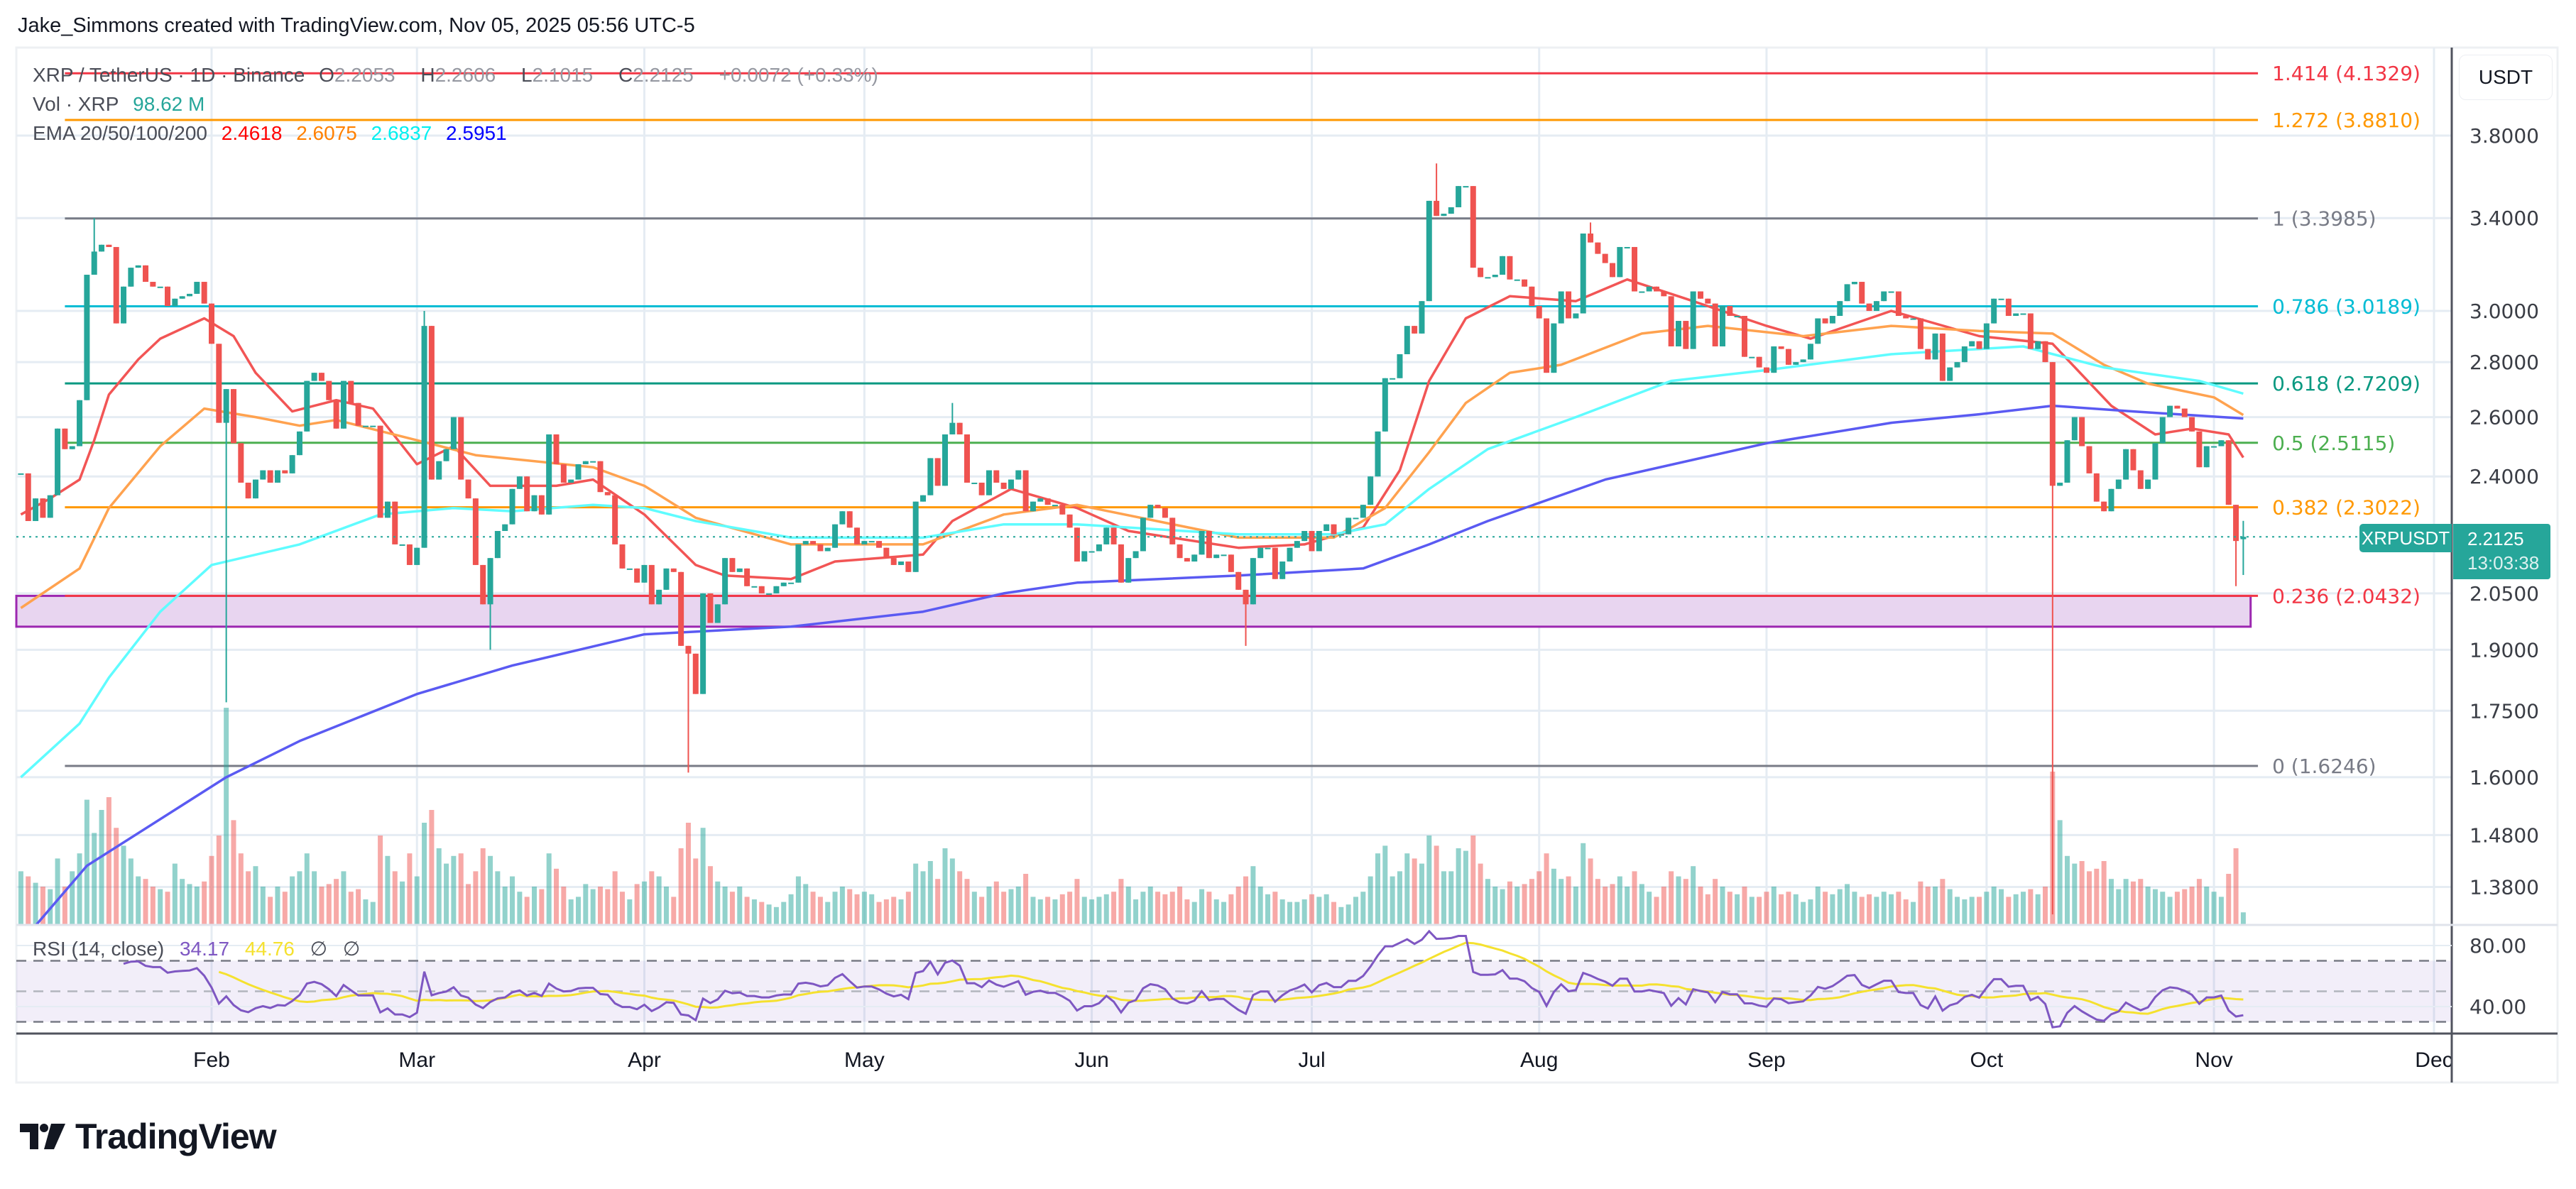  Describe the element at coordinates (148, 1137) in the screenshot. I see `tradingview-logo: TradingView` at that location.